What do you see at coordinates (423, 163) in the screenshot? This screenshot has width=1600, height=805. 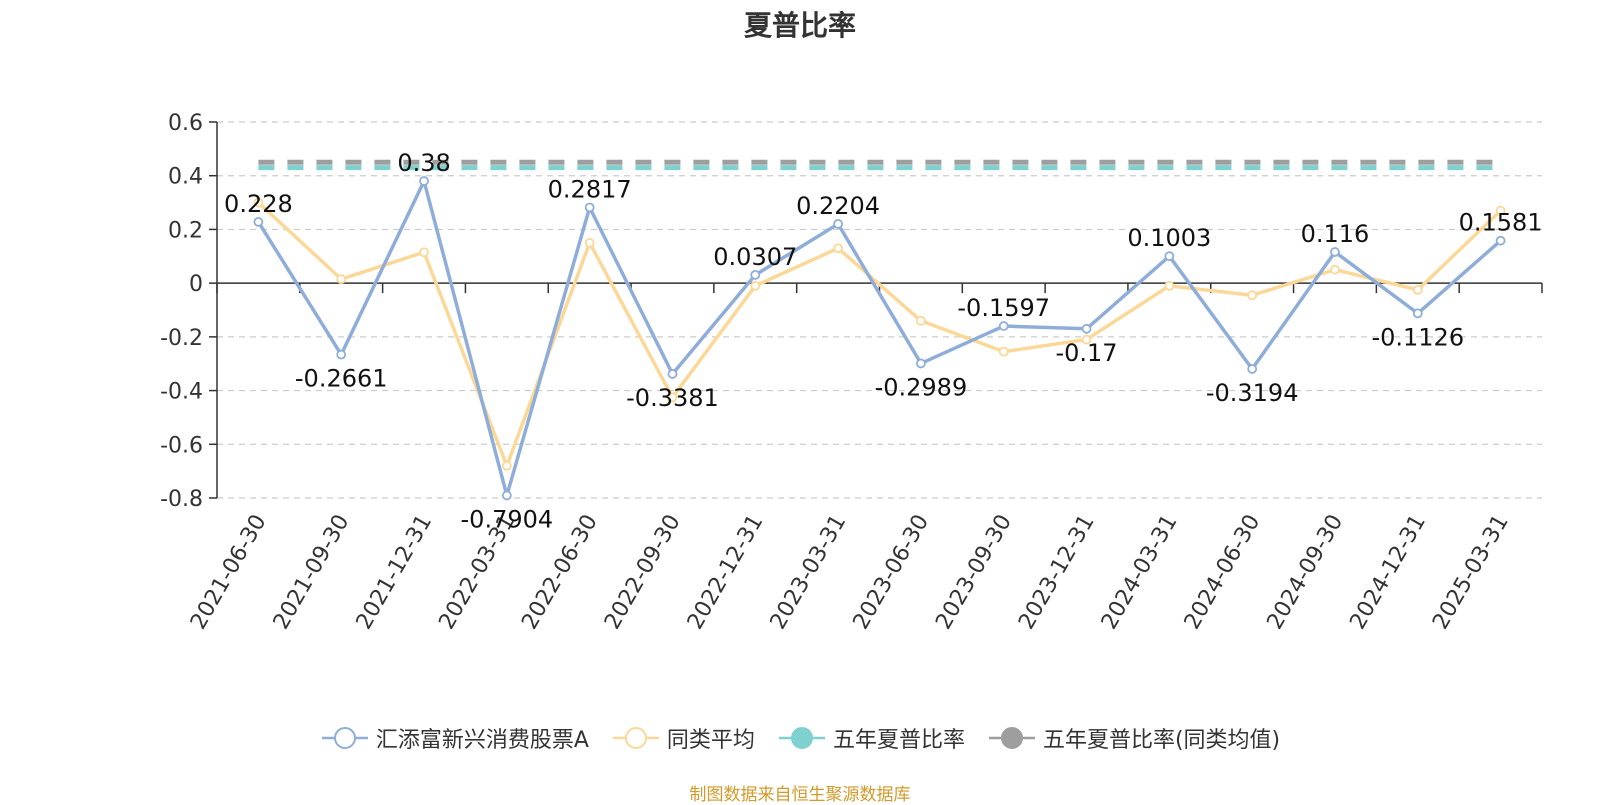 I see `data-label: 0.38` at bounding box center [423, 163].